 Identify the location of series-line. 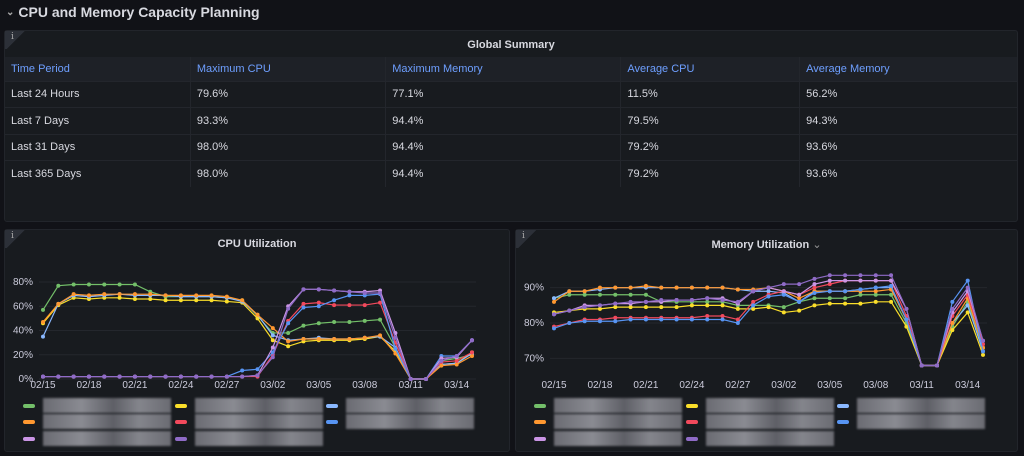
(257, 334).